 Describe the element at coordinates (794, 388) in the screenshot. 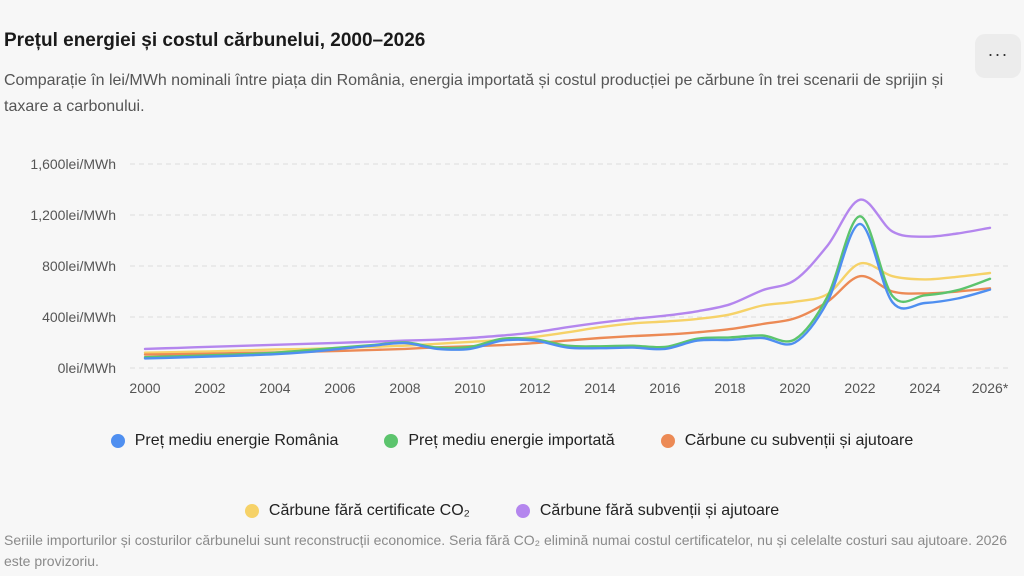

I see `x-tick-label: 2020` at that location.